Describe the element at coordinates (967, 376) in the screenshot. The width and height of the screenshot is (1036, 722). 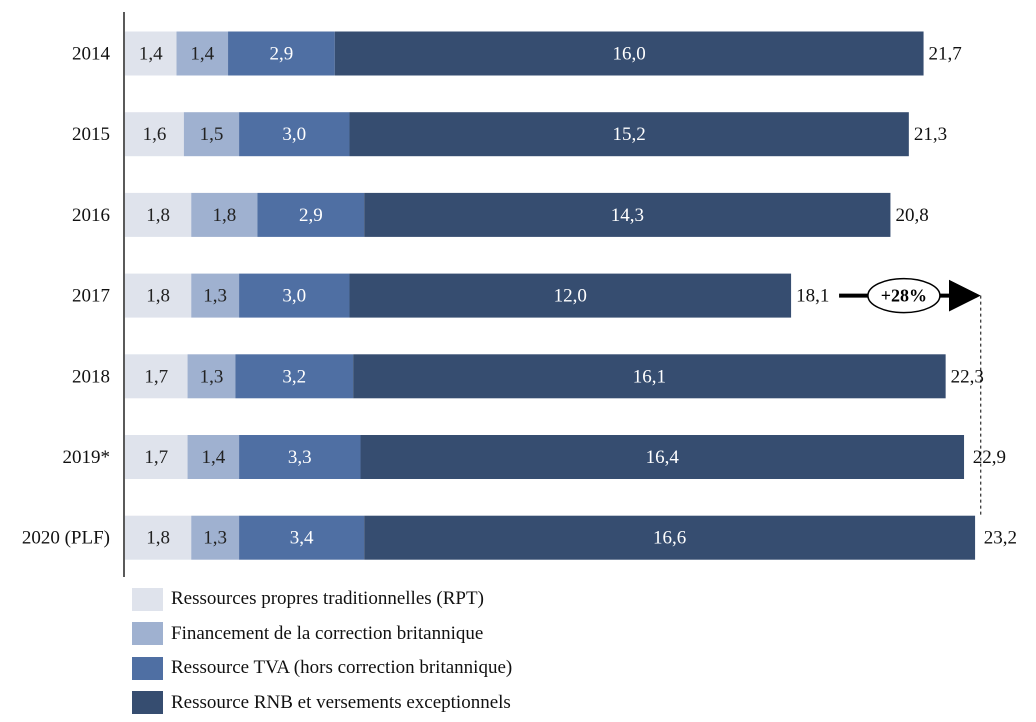
I see `total-label: 22,3` at that location.